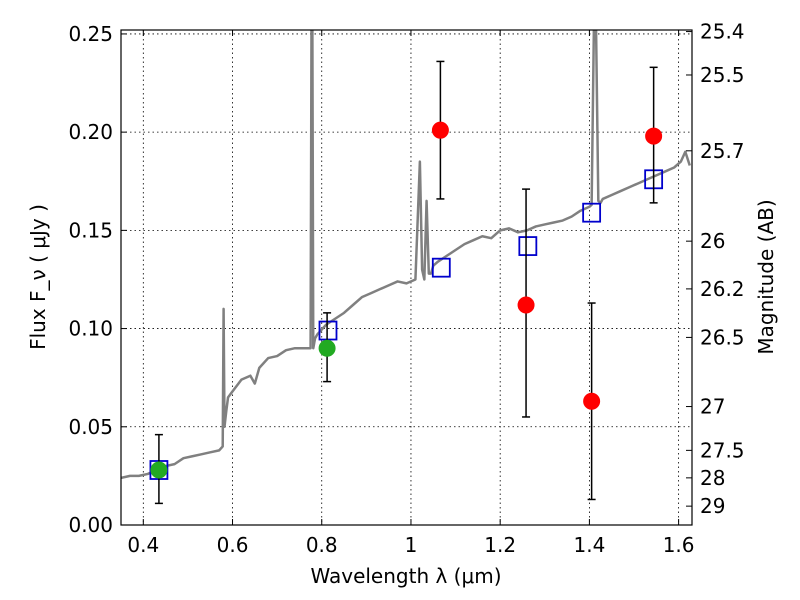 This screenshot has height=600, width=800. What do you see at coordinates (233, 545) in the screenshot?
I see `x-tick-label: 0.6` at bounding box center [233, 545].